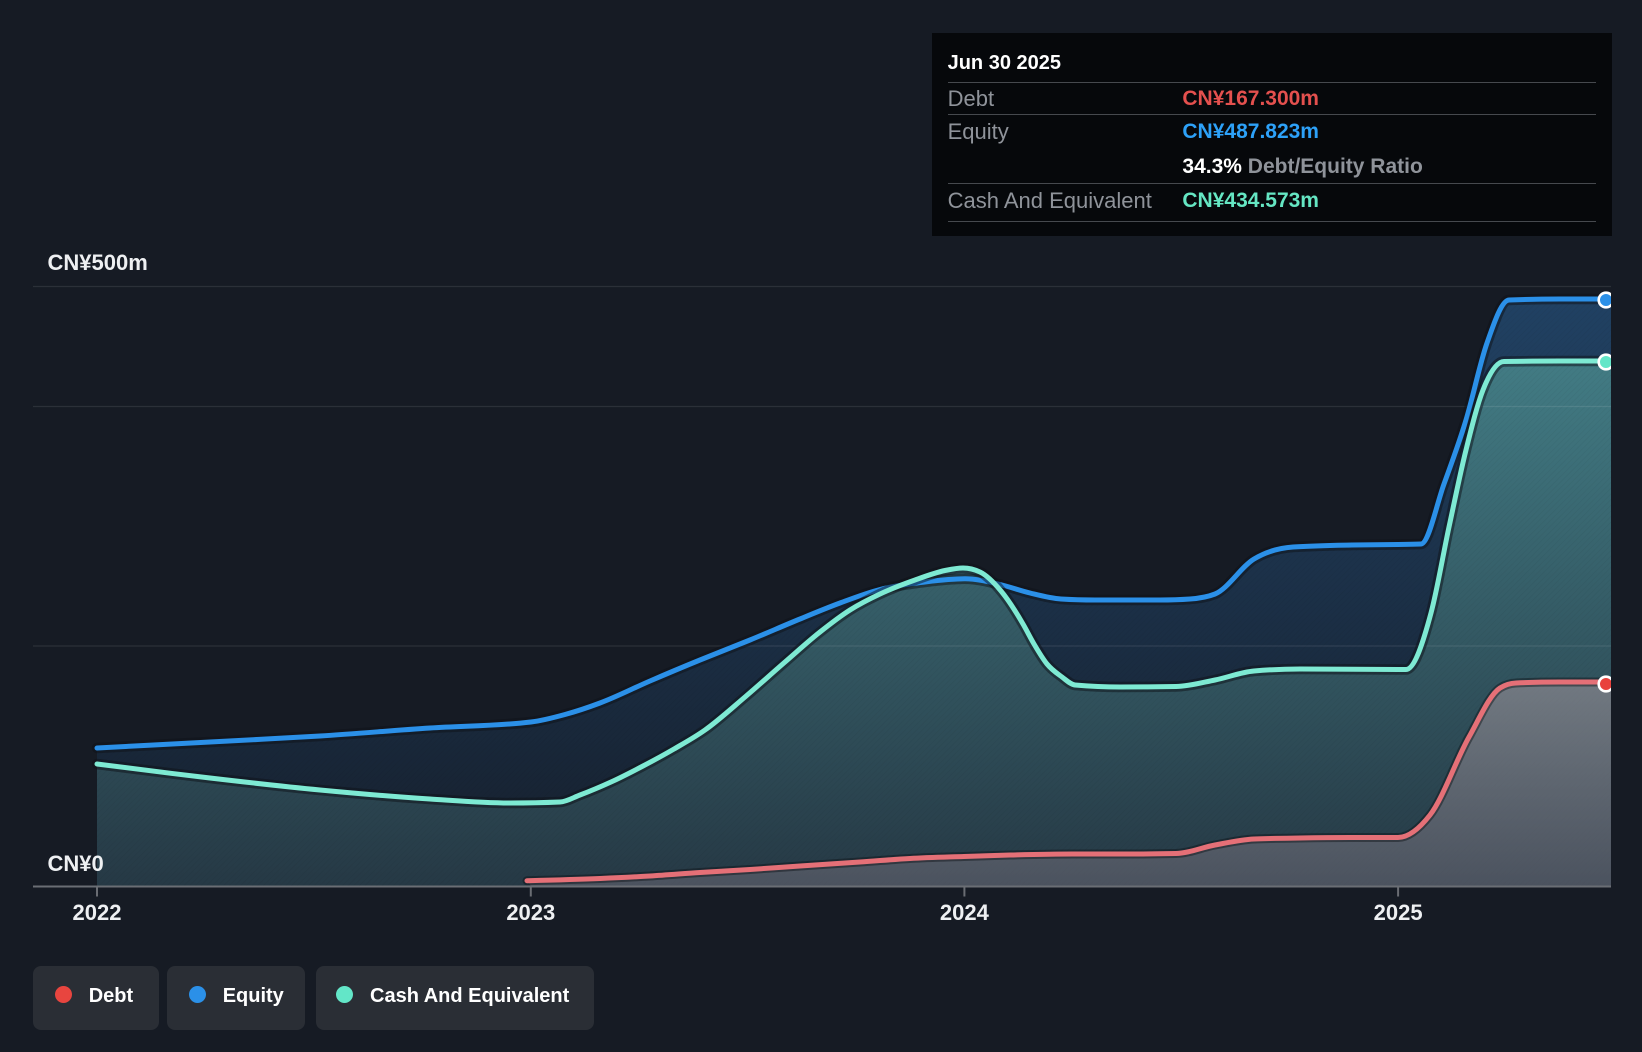  I want to click on svg-text: 2023, so click(530, 912).